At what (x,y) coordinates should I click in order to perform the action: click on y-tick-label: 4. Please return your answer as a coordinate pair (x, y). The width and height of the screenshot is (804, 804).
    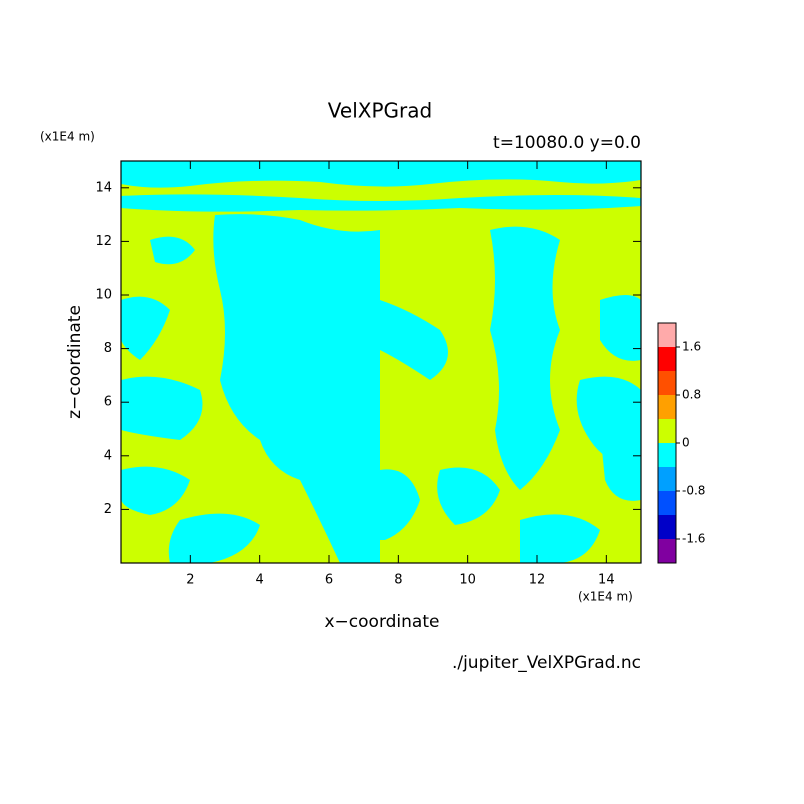
    Looking at the image, I should click on (108, 455).